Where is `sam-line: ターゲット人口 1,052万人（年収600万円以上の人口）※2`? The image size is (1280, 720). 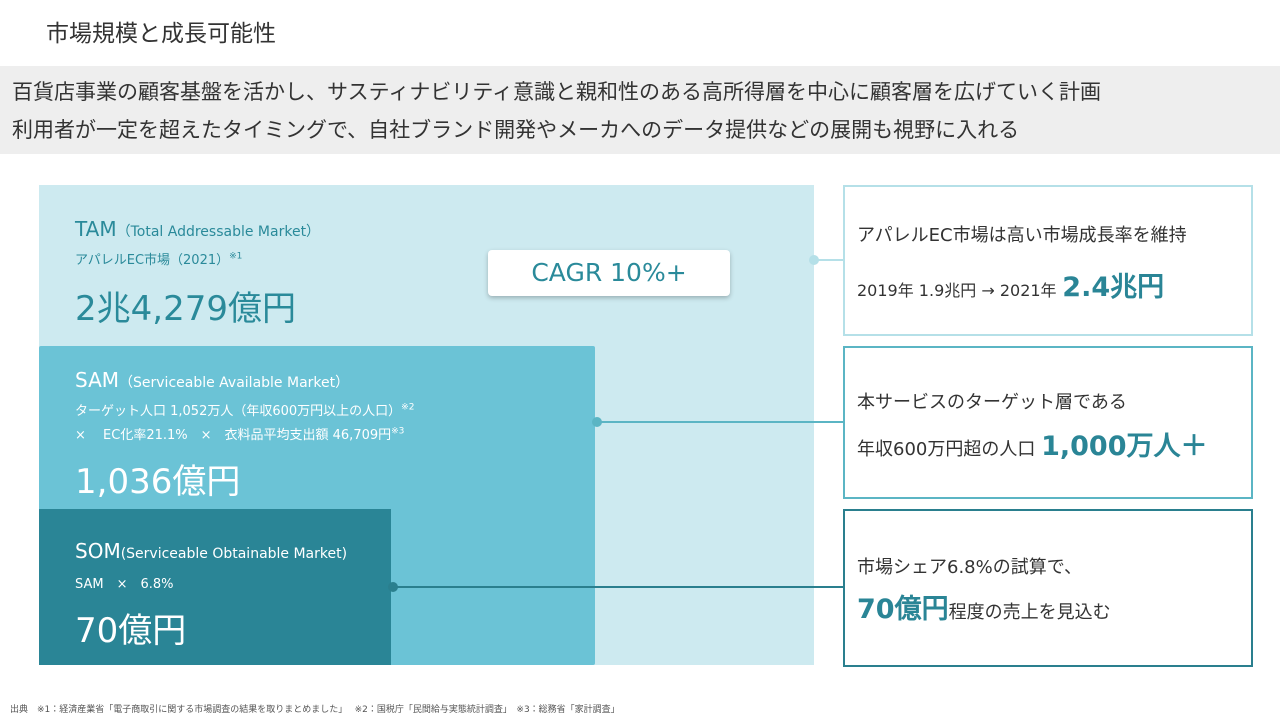
sam-line: ターゲット人口 1,052万人（年収600万円以上の人口）※2 is located at coordinates (244, 409).